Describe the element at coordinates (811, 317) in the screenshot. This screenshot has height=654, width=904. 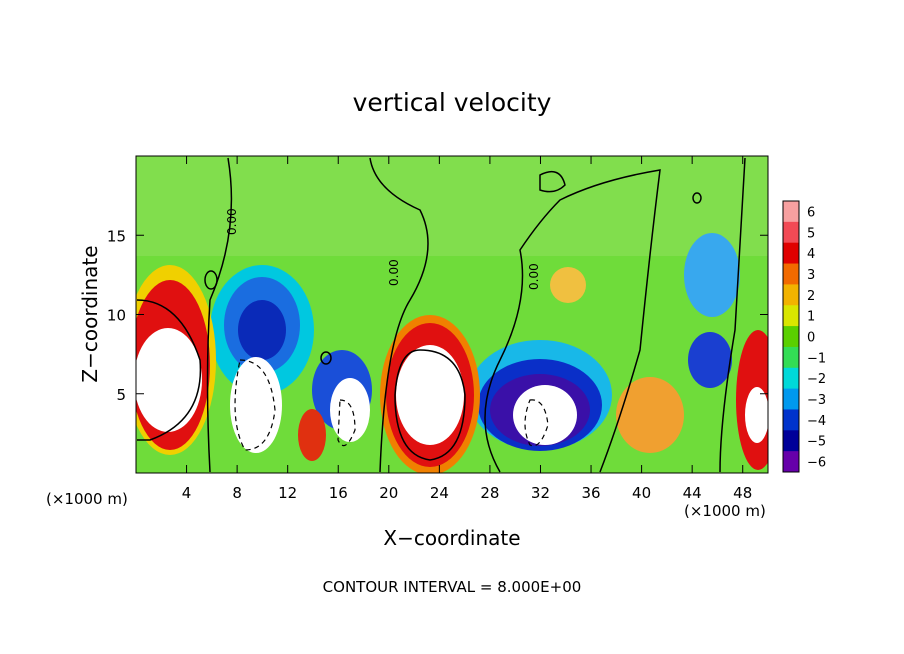
I see `colorbar-label: 1` at that location.